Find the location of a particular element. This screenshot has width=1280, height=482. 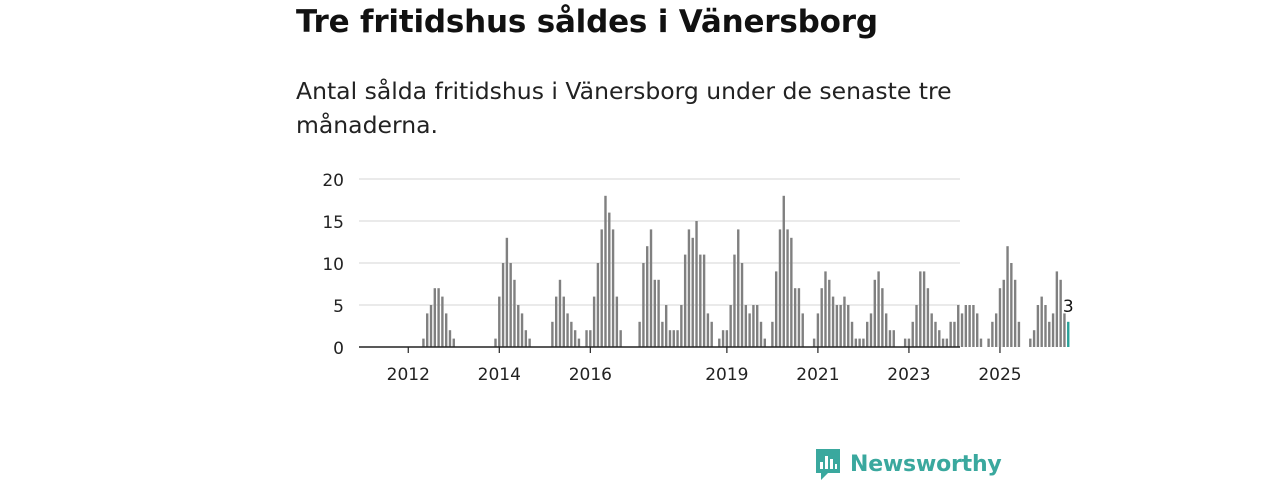

x-tick-label: 2025 is located at coordinates (999, 375).